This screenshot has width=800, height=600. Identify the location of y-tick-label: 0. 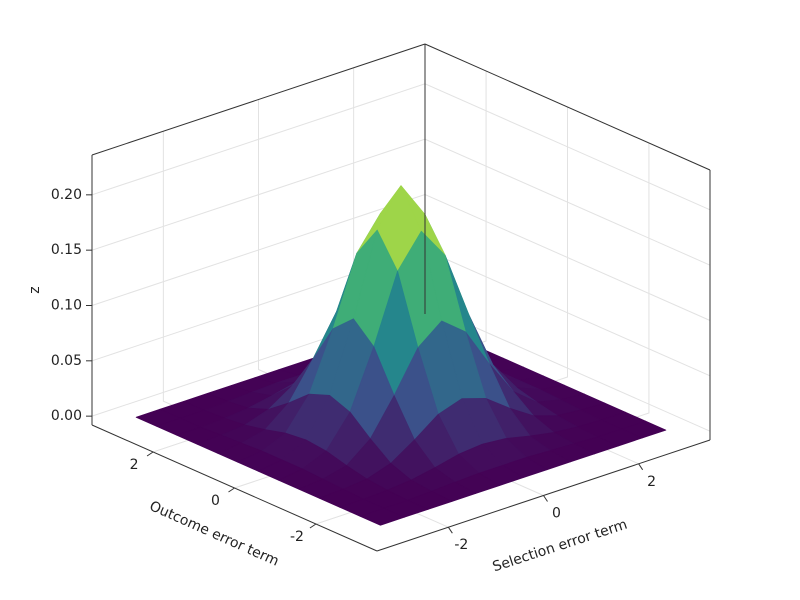
(215, 501).